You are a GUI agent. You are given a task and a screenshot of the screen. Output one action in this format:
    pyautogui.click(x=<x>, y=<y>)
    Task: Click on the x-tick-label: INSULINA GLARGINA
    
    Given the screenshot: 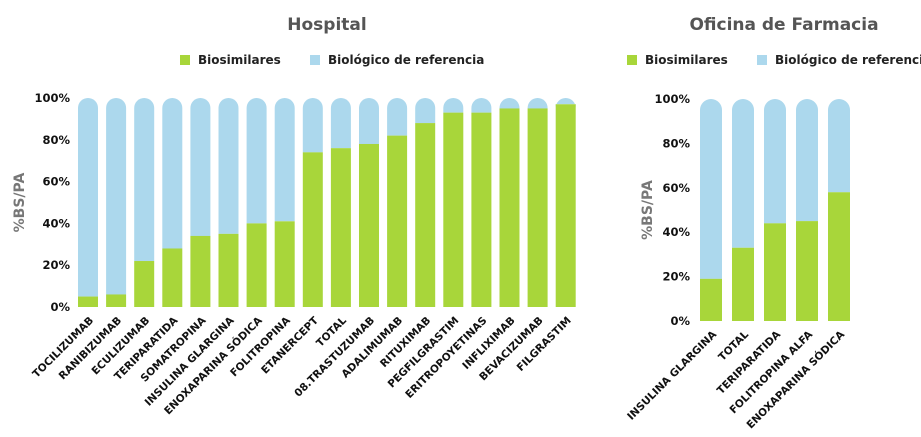 What is the action you would take?
    pyautogui.click(x=672, y=375)
    